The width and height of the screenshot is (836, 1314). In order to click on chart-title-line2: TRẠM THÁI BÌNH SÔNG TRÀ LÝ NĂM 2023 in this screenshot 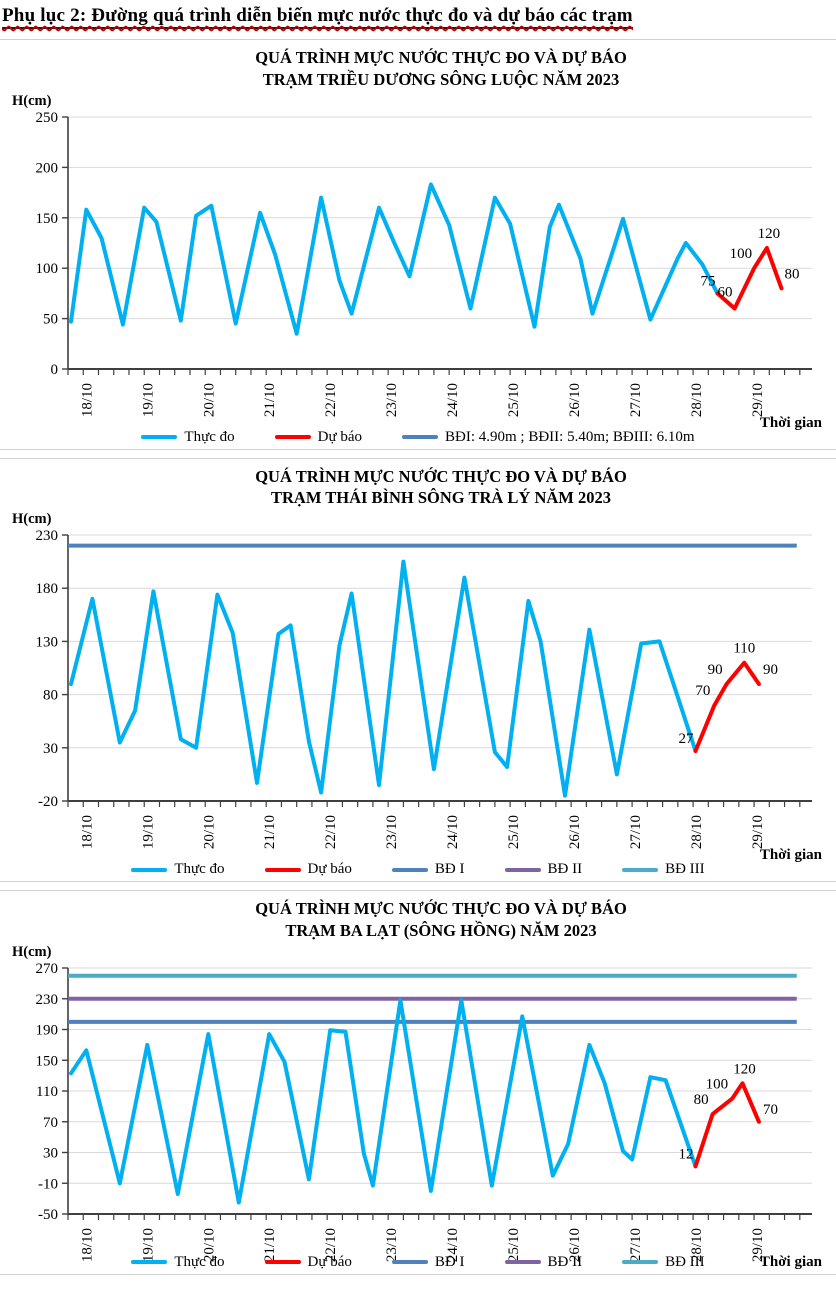, I will do `click(441, 498)`.